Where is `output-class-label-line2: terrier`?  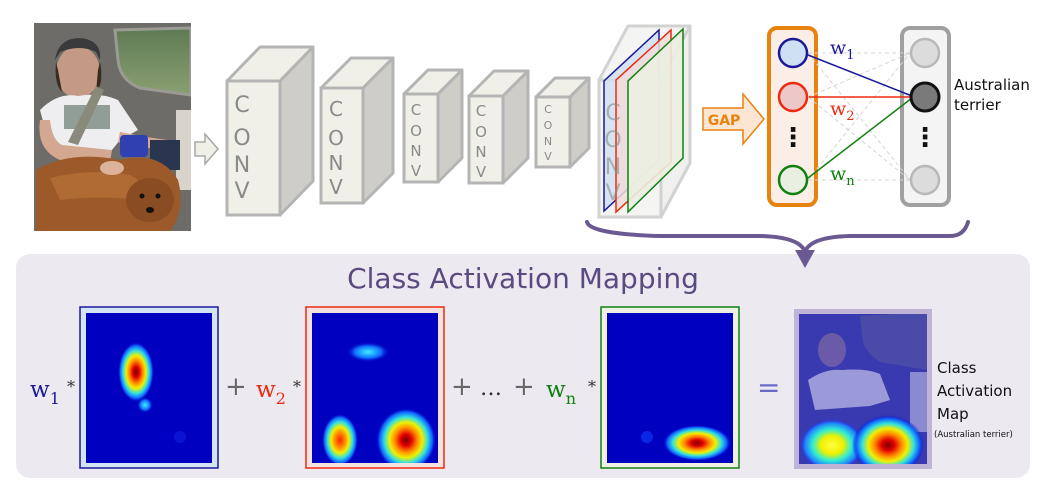
output-class-label-line2: terrier is located at coordinates (978, 105).